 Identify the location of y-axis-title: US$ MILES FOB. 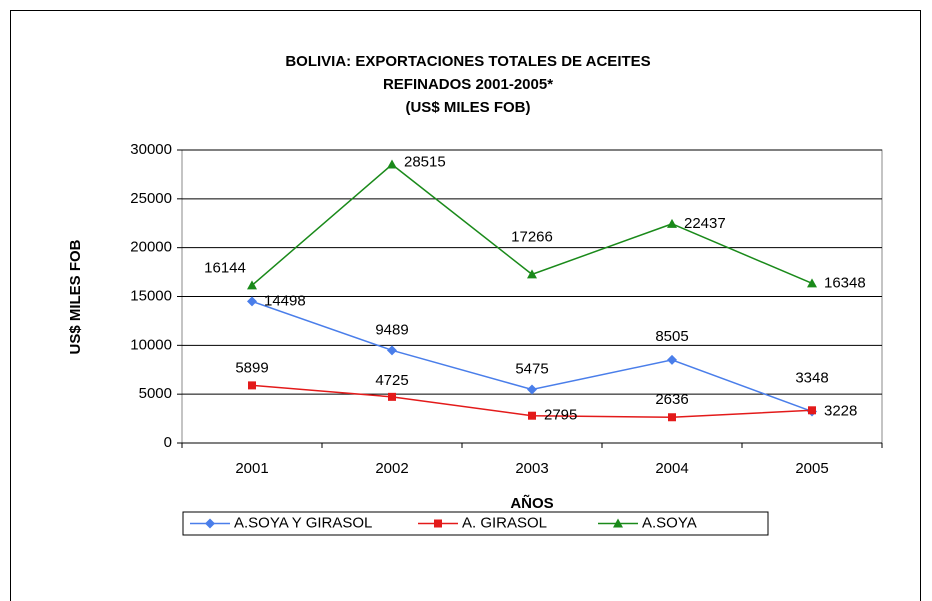
(75, 296).